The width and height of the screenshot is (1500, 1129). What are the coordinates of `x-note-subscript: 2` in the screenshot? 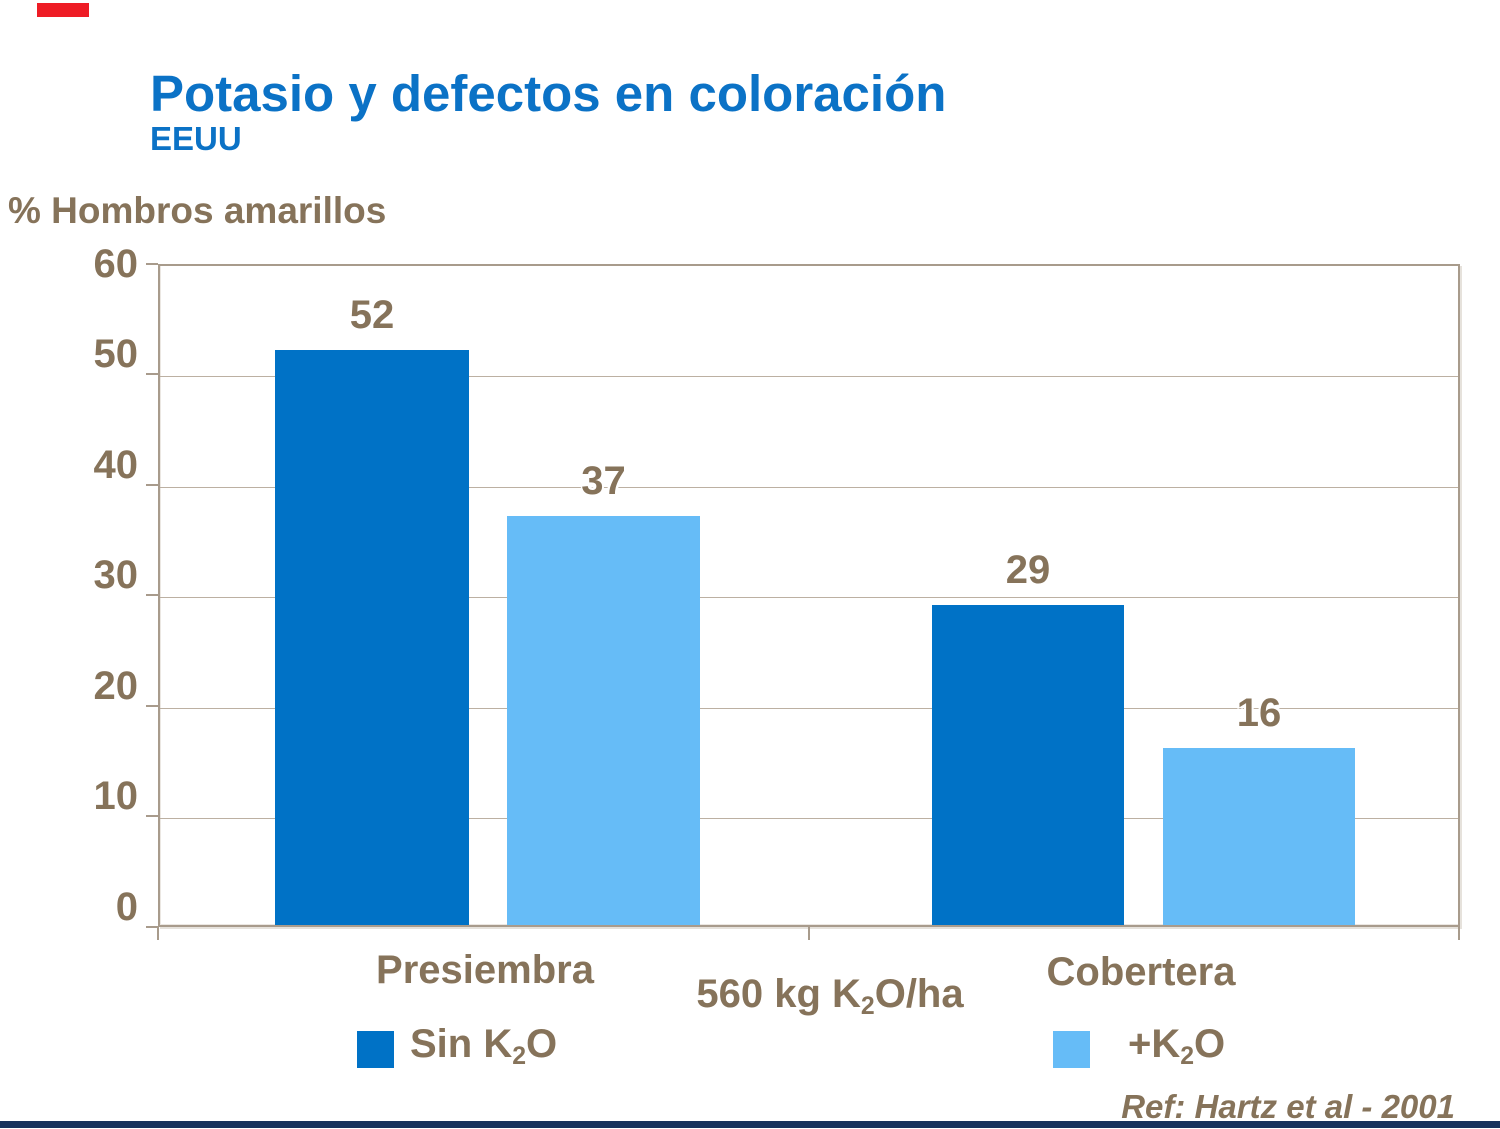 It's located at (867, 1006).